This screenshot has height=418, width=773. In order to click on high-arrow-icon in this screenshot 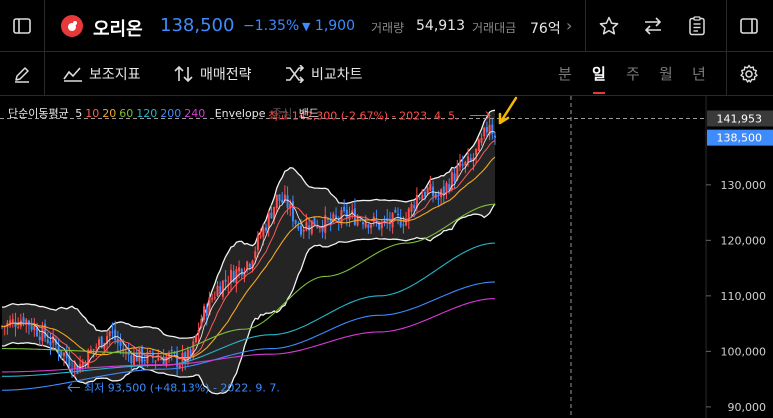, I will do `click(480, 115)`.